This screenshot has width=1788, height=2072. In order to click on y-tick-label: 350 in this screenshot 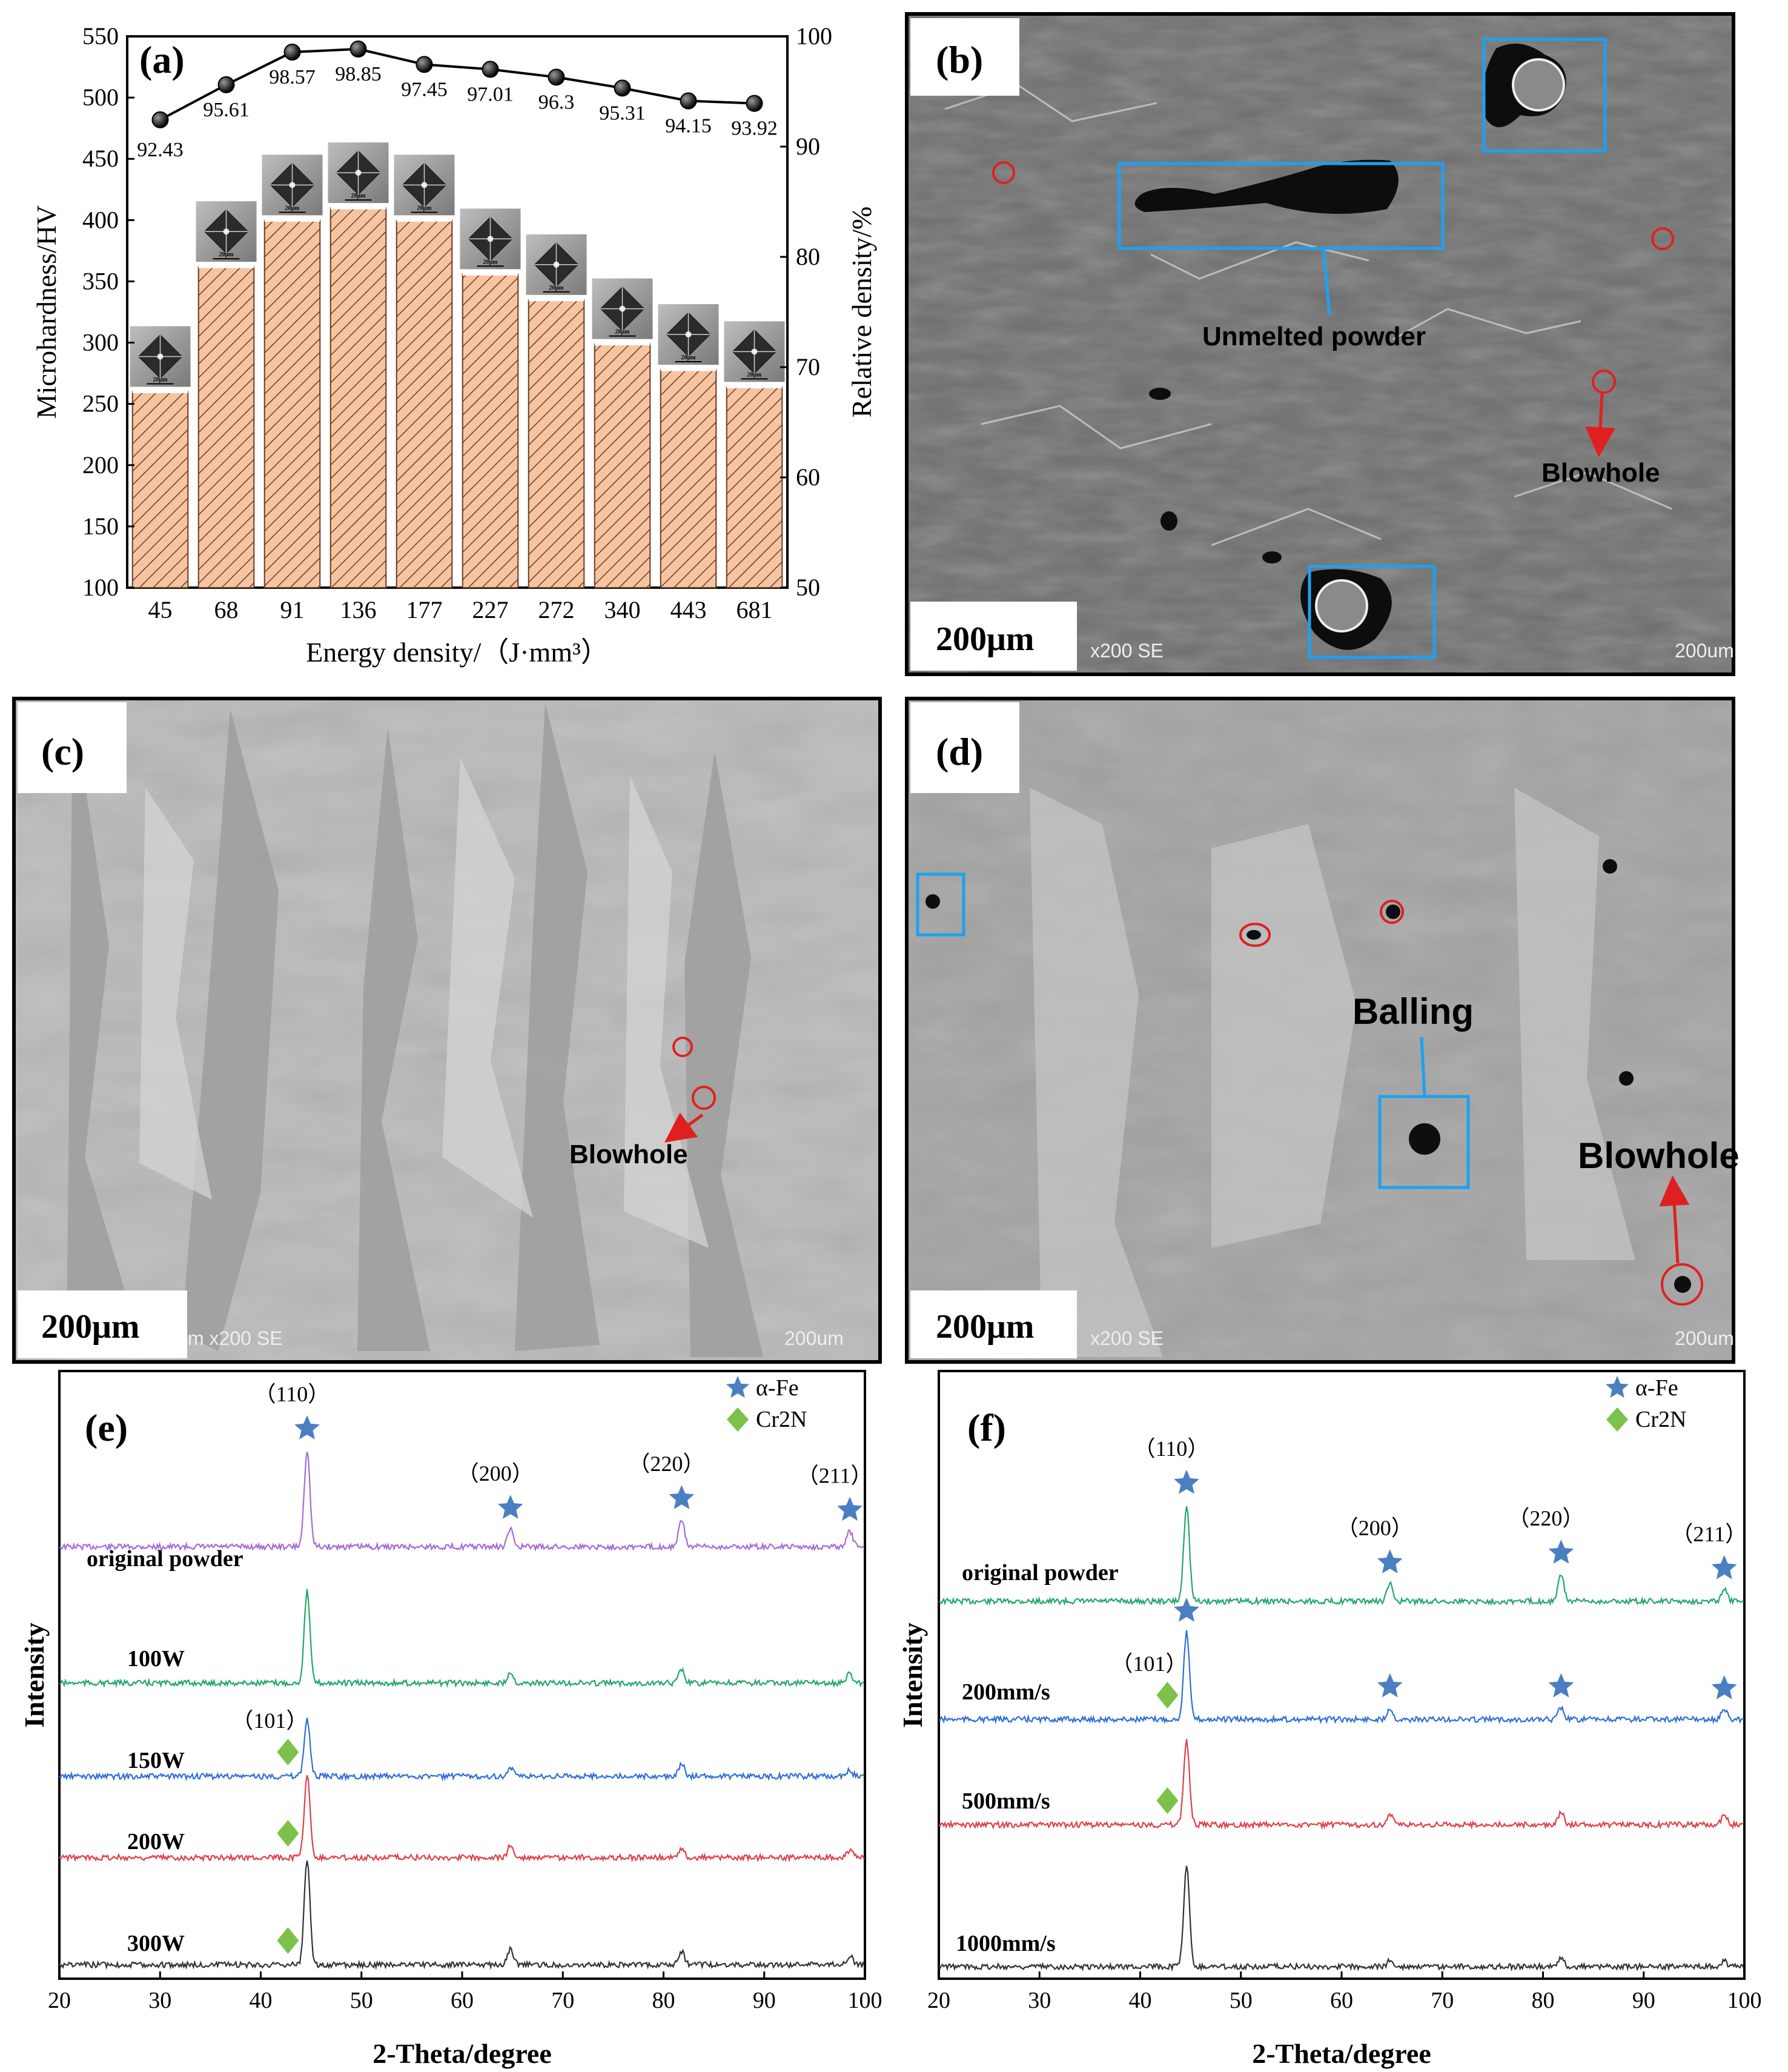, I will do `click(101, 280)`.